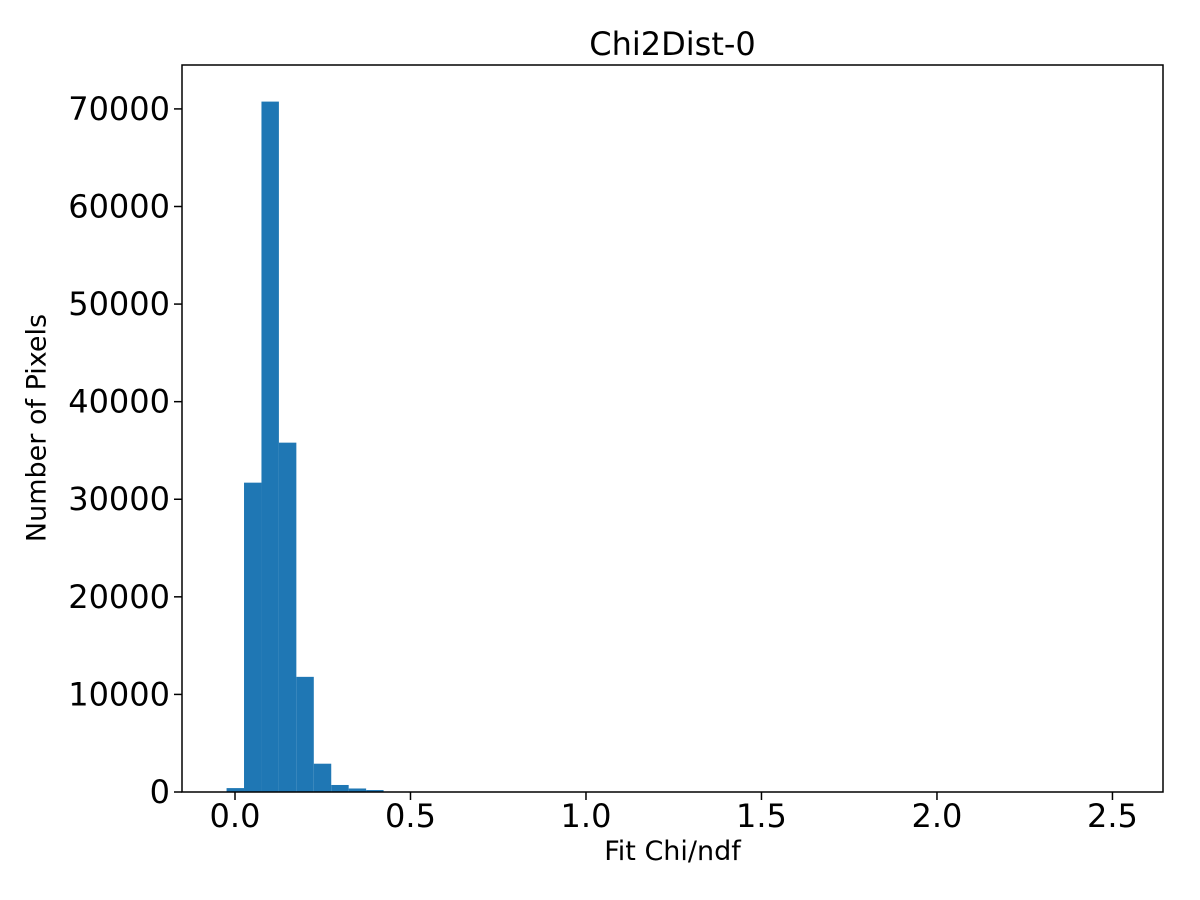 The image size is (1200, 900). I want to click on y-tick-label: 40000, so click(119, 402).